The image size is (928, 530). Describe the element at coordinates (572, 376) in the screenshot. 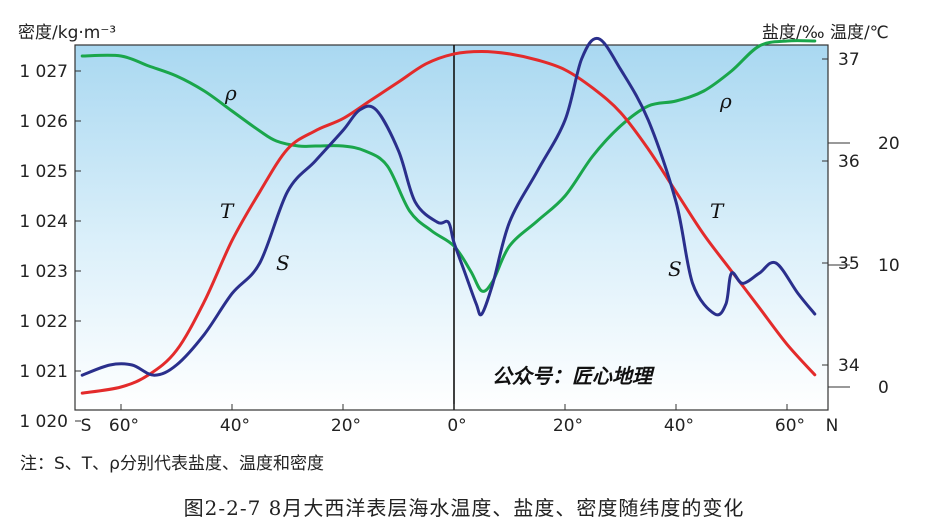

I see `watermark: 公众号：匠心地理` at that location.